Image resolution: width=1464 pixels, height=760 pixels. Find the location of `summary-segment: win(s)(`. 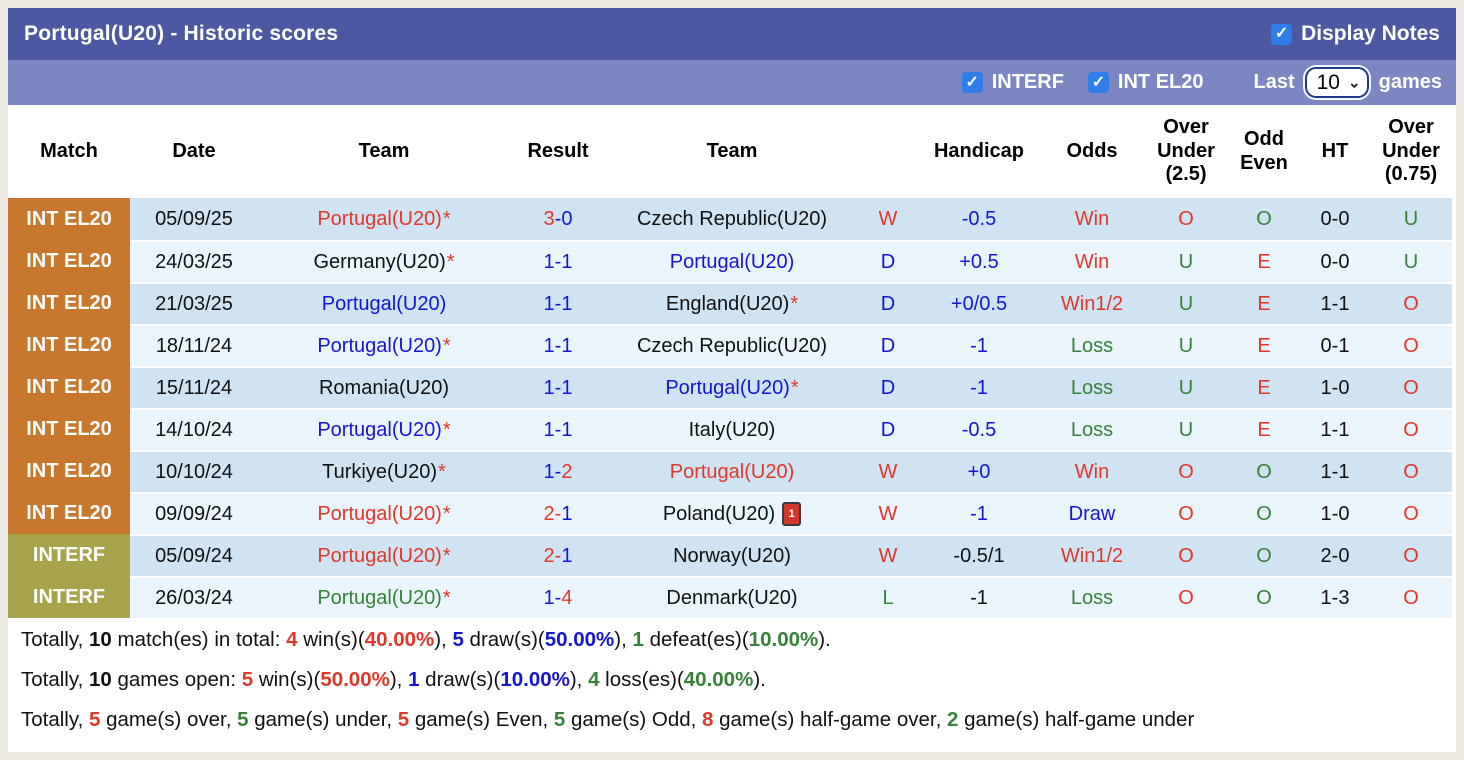

summary-segment: win(s)( is located at coordinates (331, 639).